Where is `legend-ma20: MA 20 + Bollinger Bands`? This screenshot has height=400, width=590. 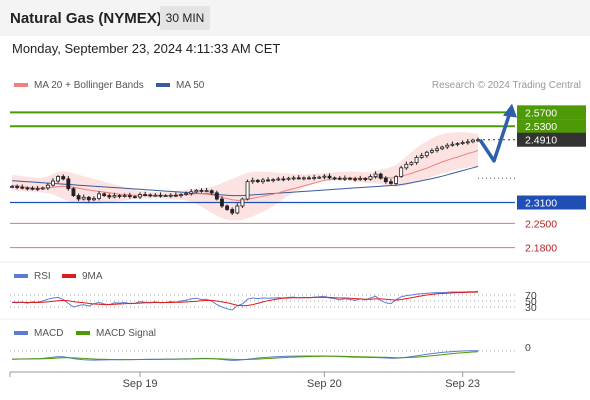
legend-ma20: MA 20 + Bollinger Bands is located at coordinates (79, 85).